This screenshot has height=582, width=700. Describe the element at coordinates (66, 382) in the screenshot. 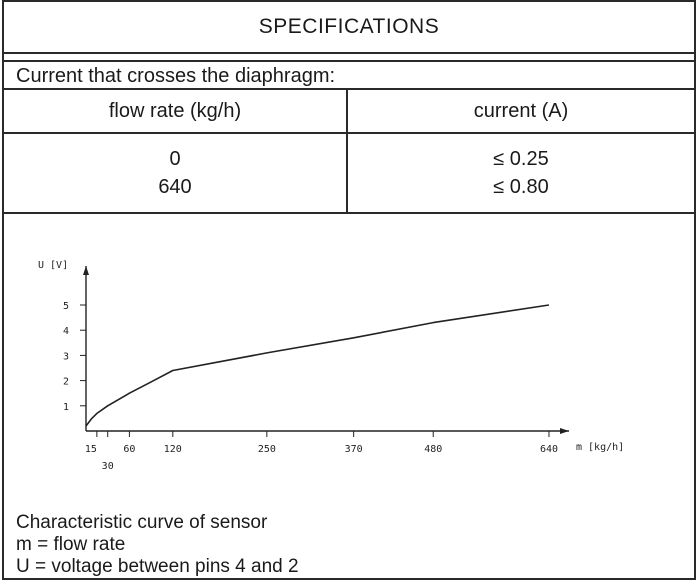

I see `y-tick-label: 2` at that location.